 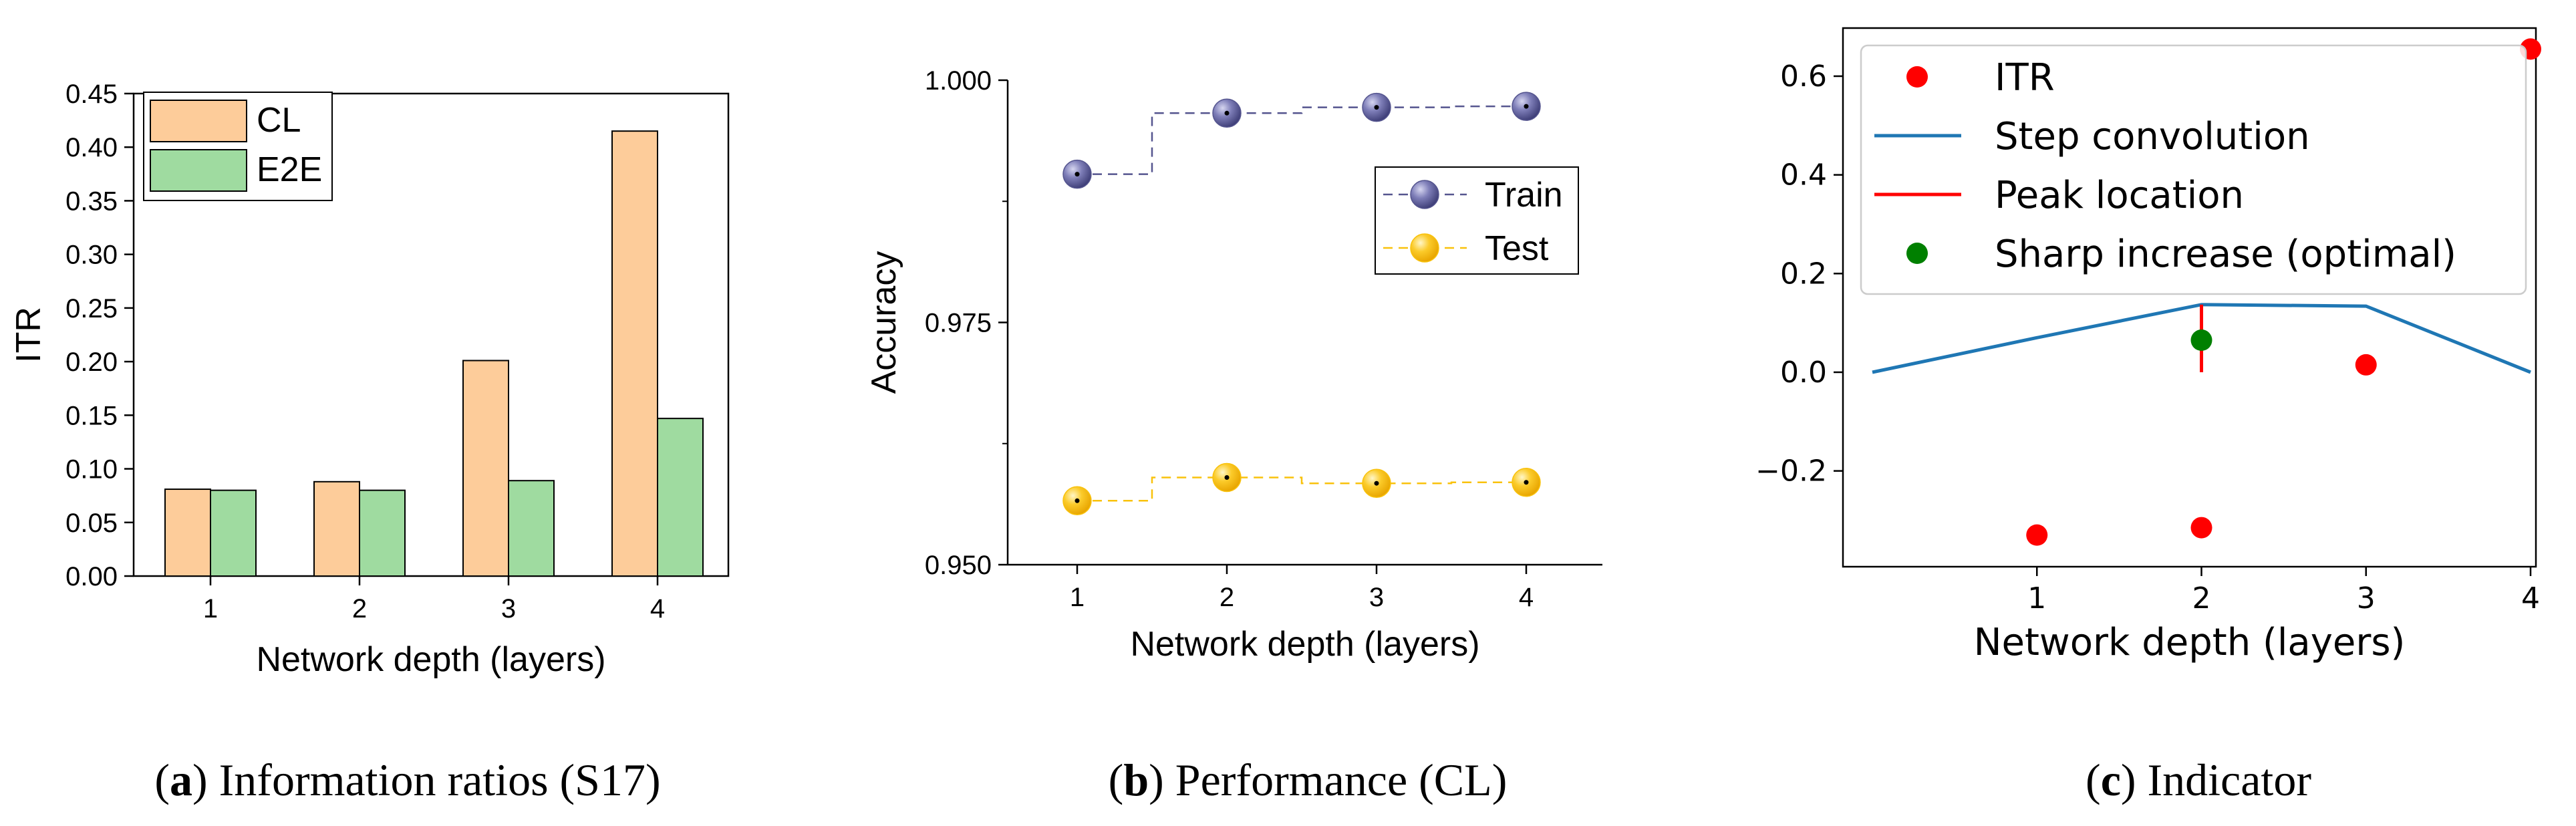 I want to click on legend-marker-test, so click(x=1424, y=248).